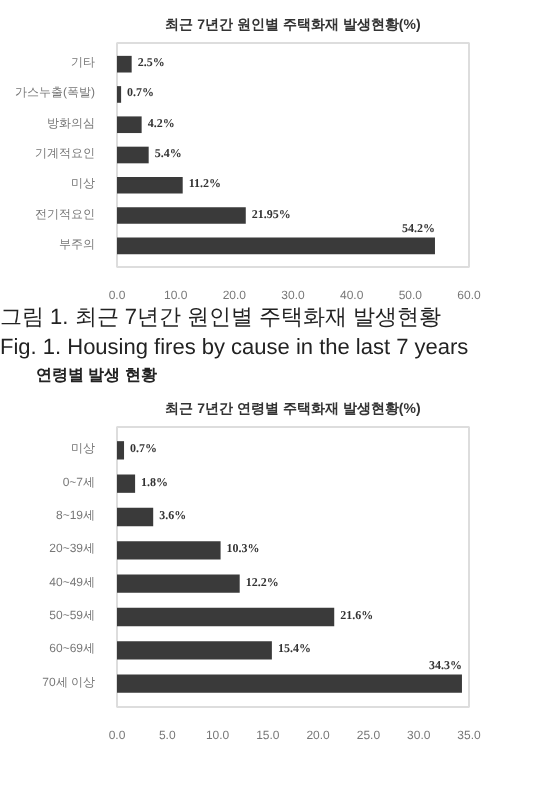 Image resolution: width=556 pixels, height=812 pixels. What do you see at coordinates (96, 375) in the screenshot?
I see `text: 연령별 발생 현황` at bounding box center [96, 375].